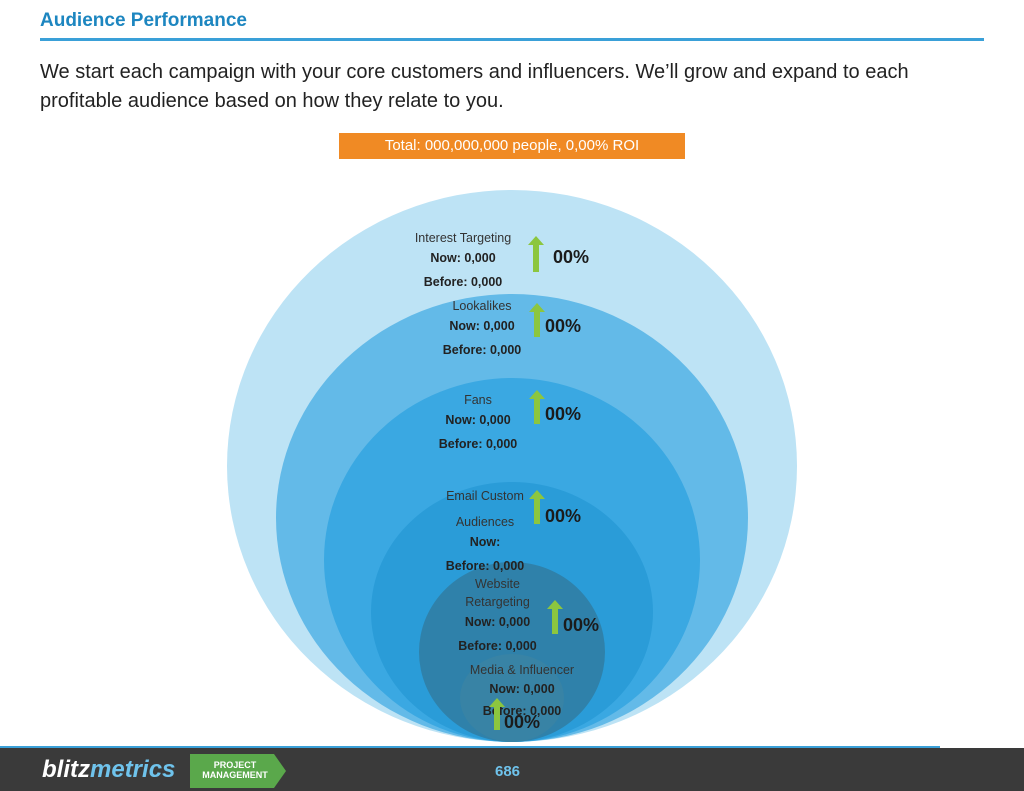  What do you see at coordinates (522, 670) in the screenshot?
I see `segment-name: Media & Influencer` at bounding box center [522, 670].